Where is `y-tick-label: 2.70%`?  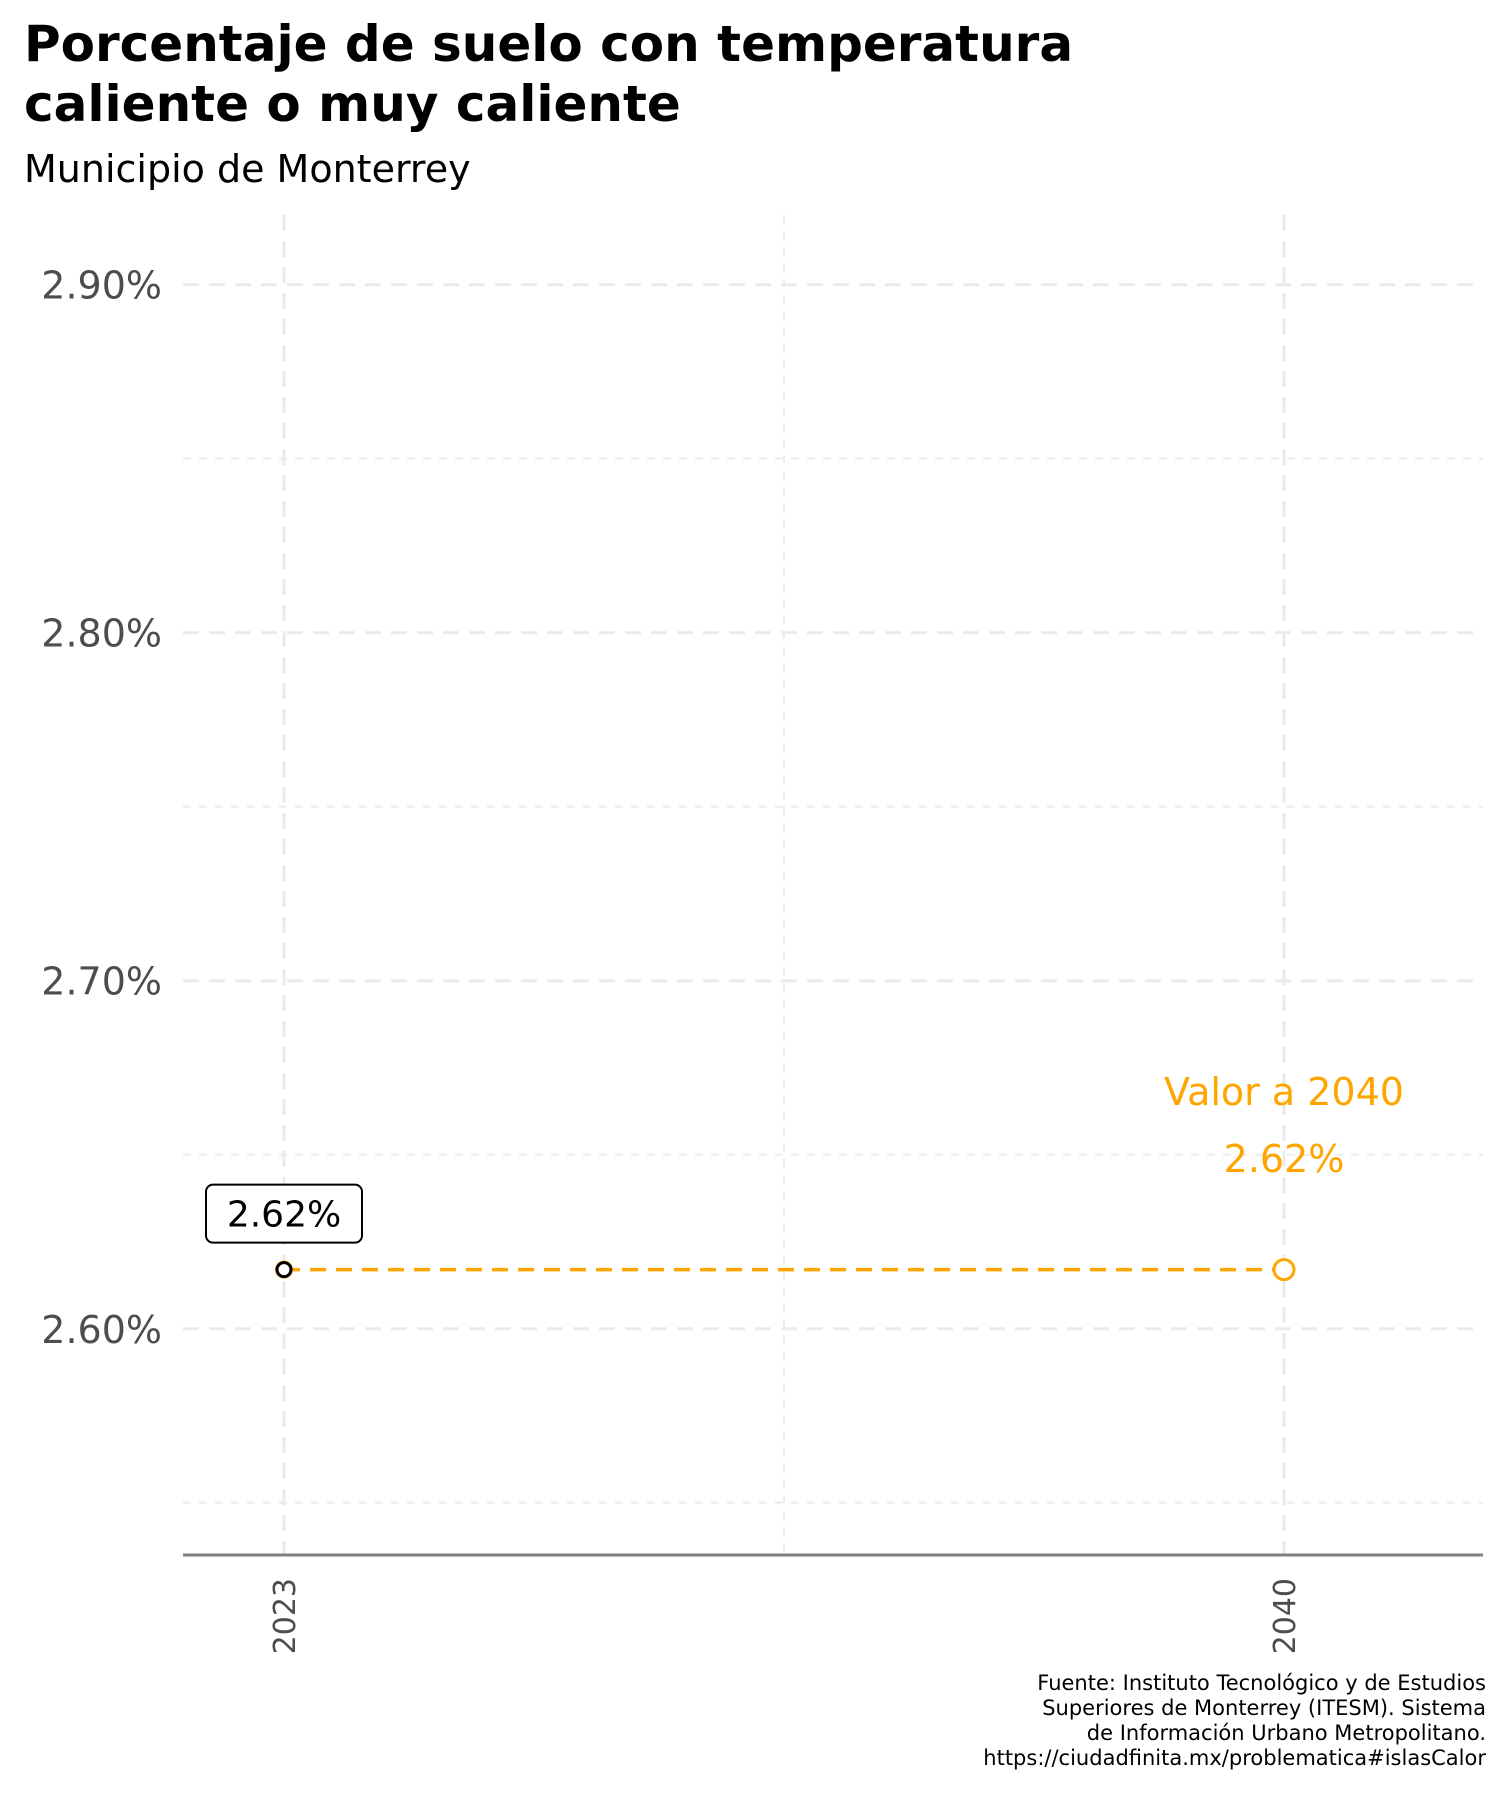 y-tick-label: 2.70% is located at coordinates (101, 982).